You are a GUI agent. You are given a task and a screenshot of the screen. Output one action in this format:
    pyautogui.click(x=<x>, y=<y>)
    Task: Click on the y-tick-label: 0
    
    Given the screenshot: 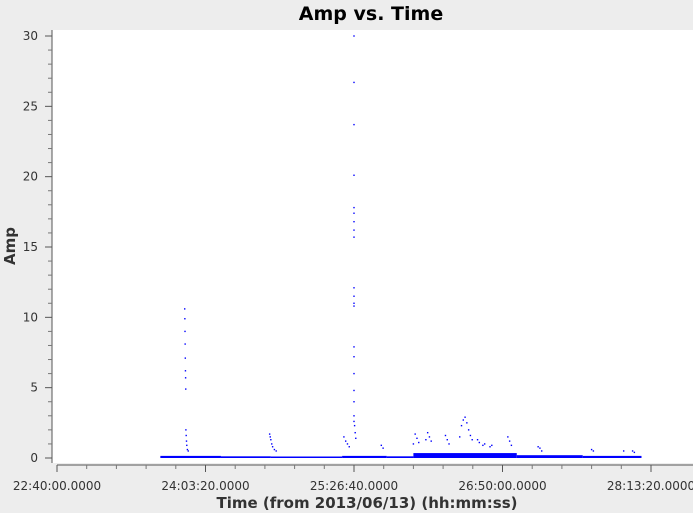 What is the action you would take?
    pyautogui.click(x=34, y=458)
    